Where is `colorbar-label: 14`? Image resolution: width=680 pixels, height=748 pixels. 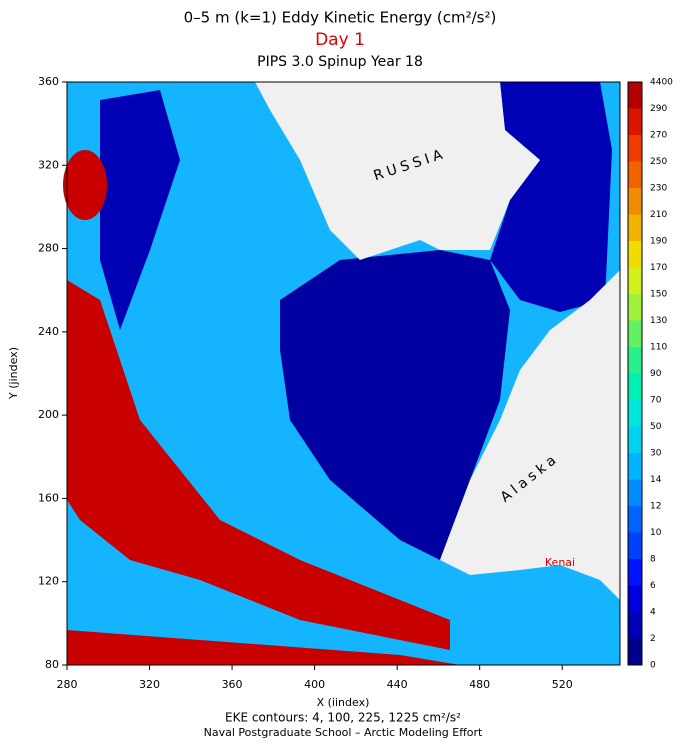 colorbar-label: 14 is located at coordinates (656, 480).